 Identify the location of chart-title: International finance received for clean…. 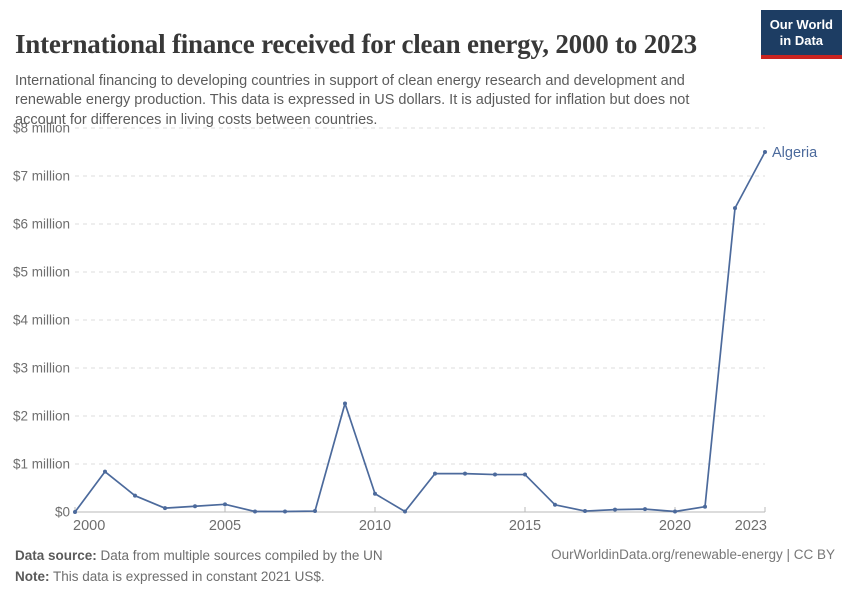
(356, 44).